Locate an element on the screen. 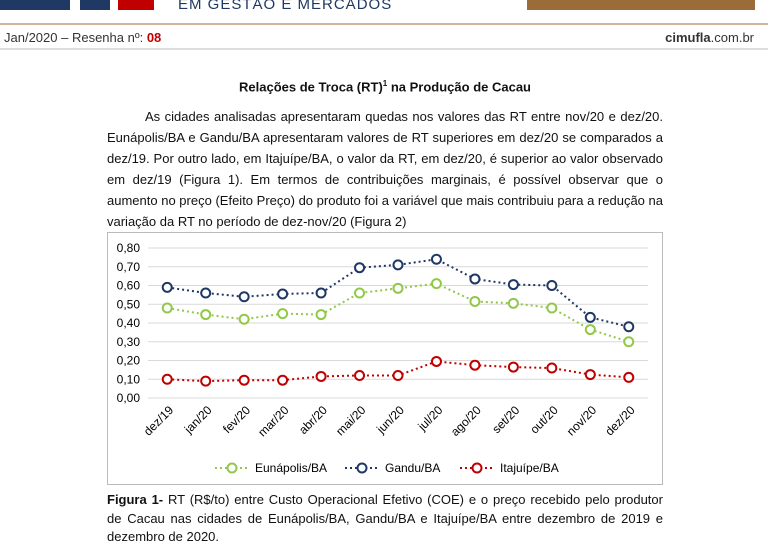 The image size is (768, 547). y-tick-label: 0,10 is located at coordinates (129, 379).